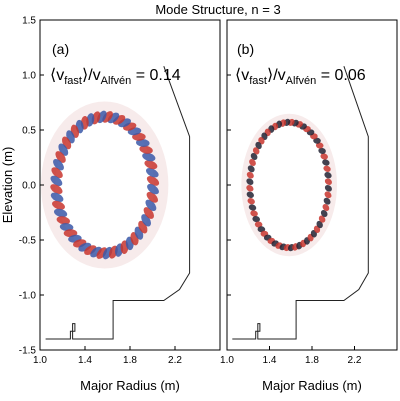  What do you see at coordinates (28, 351) in the screenshot?
I see `y-tick-label: -1.5` at bounding box center [28, 351].